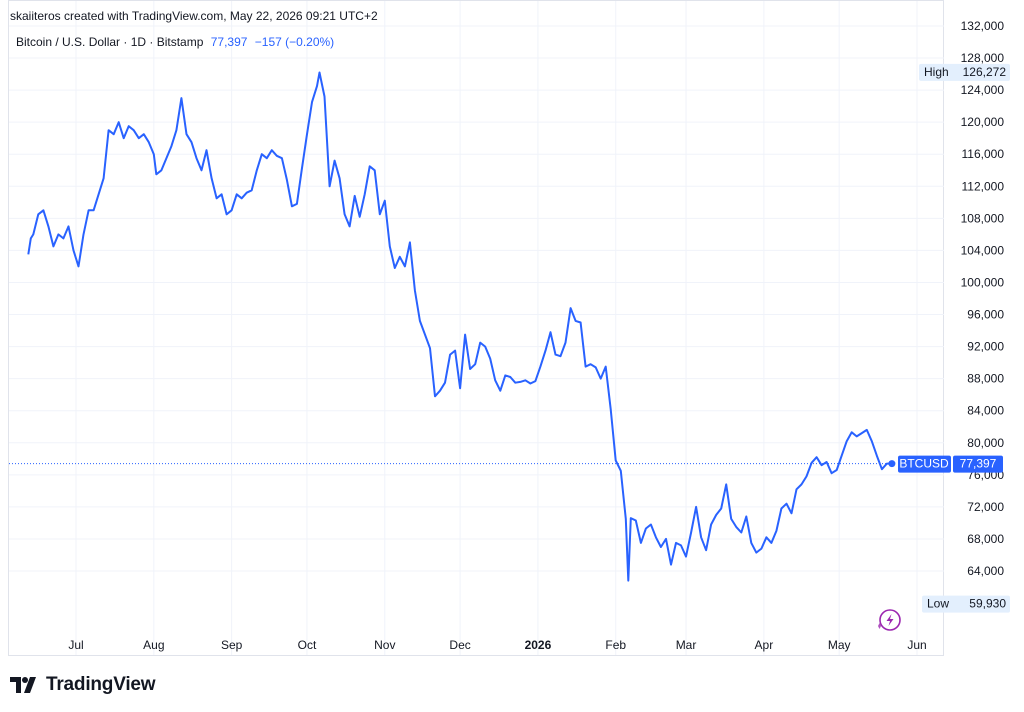 The width and height of the screenshot is (1024, 712). Describe the element at coordinates (916, 645) in the screenshot. I see `x-tick-label: Jun` at that location.